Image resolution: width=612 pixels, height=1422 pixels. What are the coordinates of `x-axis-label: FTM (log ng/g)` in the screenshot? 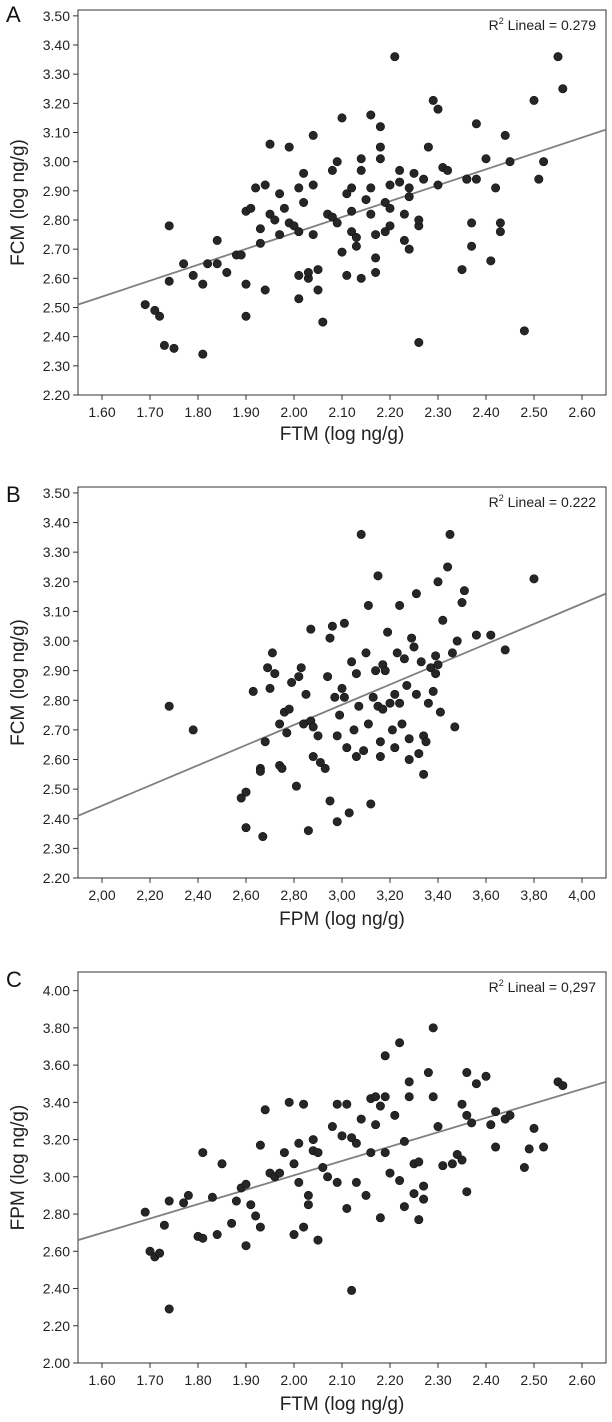 It's located at (342, 434).